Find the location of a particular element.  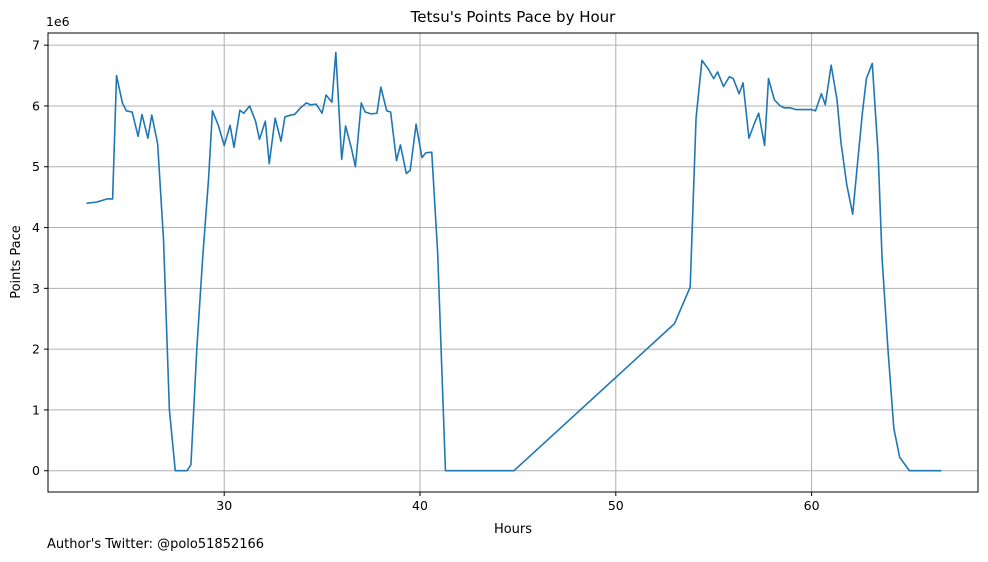

x-tick-label: 40 is located at coordinates (420, 505).